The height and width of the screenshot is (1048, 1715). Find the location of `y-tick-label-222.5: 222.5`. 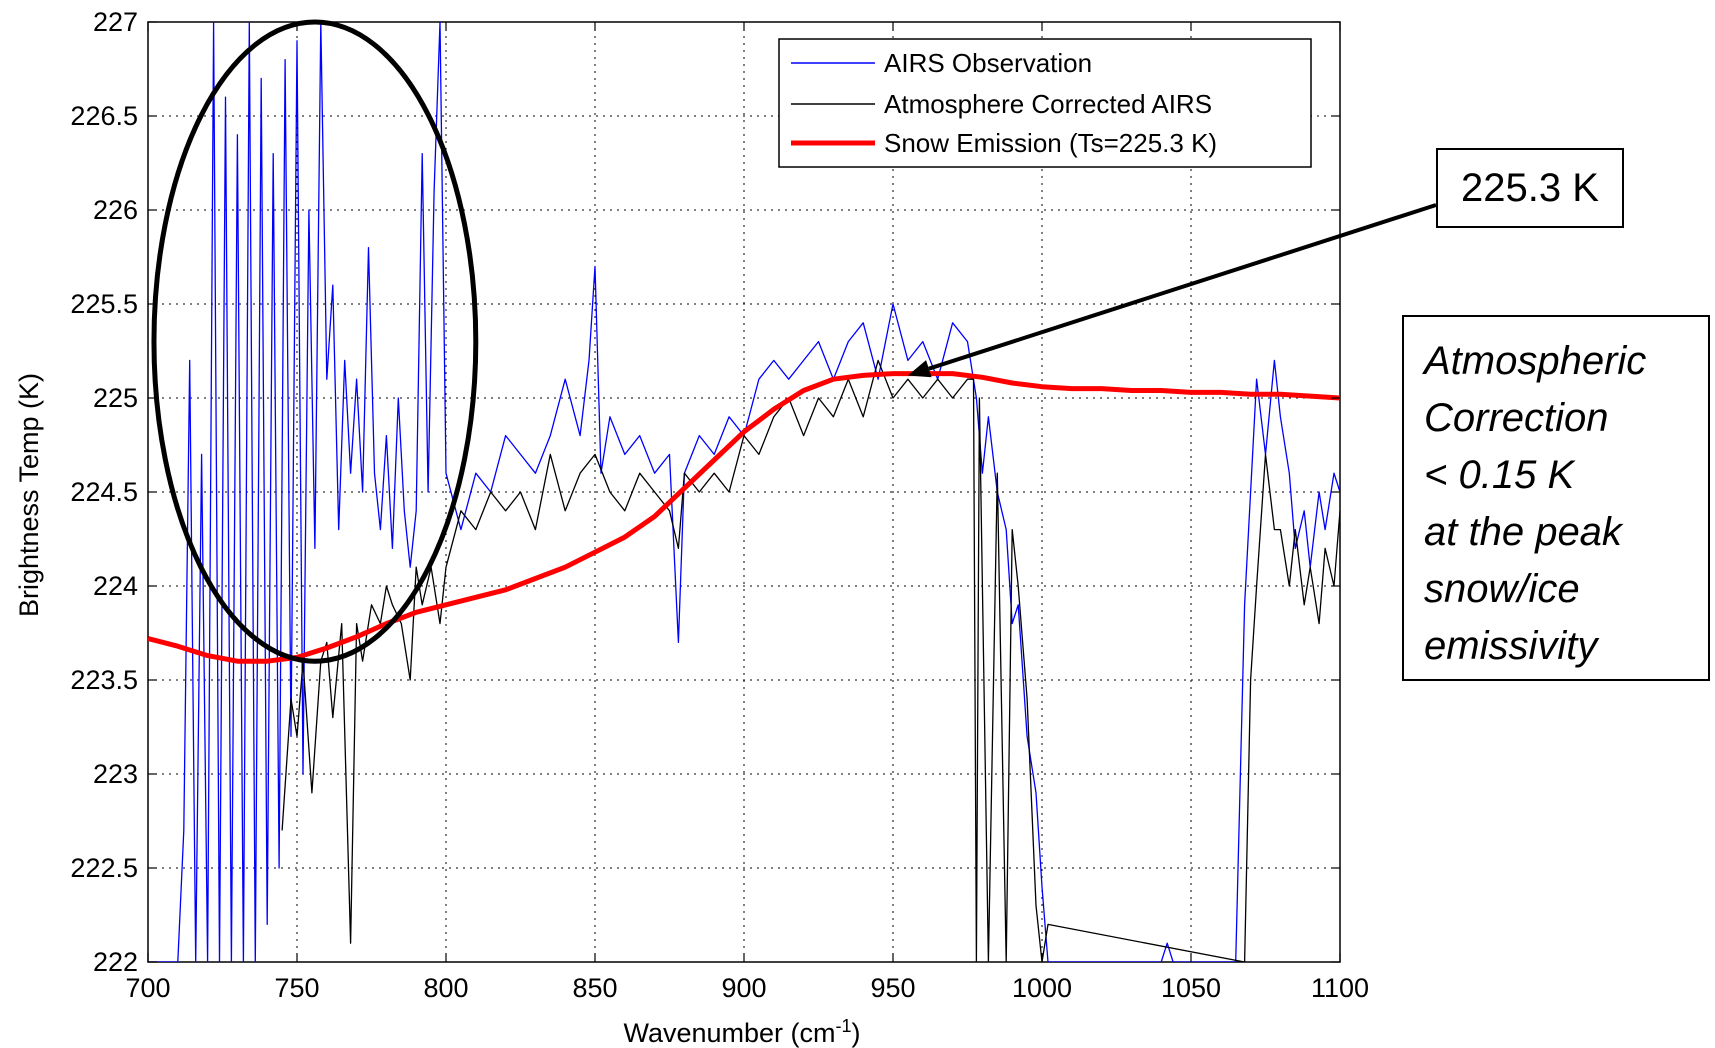

y-tick-label-222.5: 222.5 is located at coordinates (104, 868).